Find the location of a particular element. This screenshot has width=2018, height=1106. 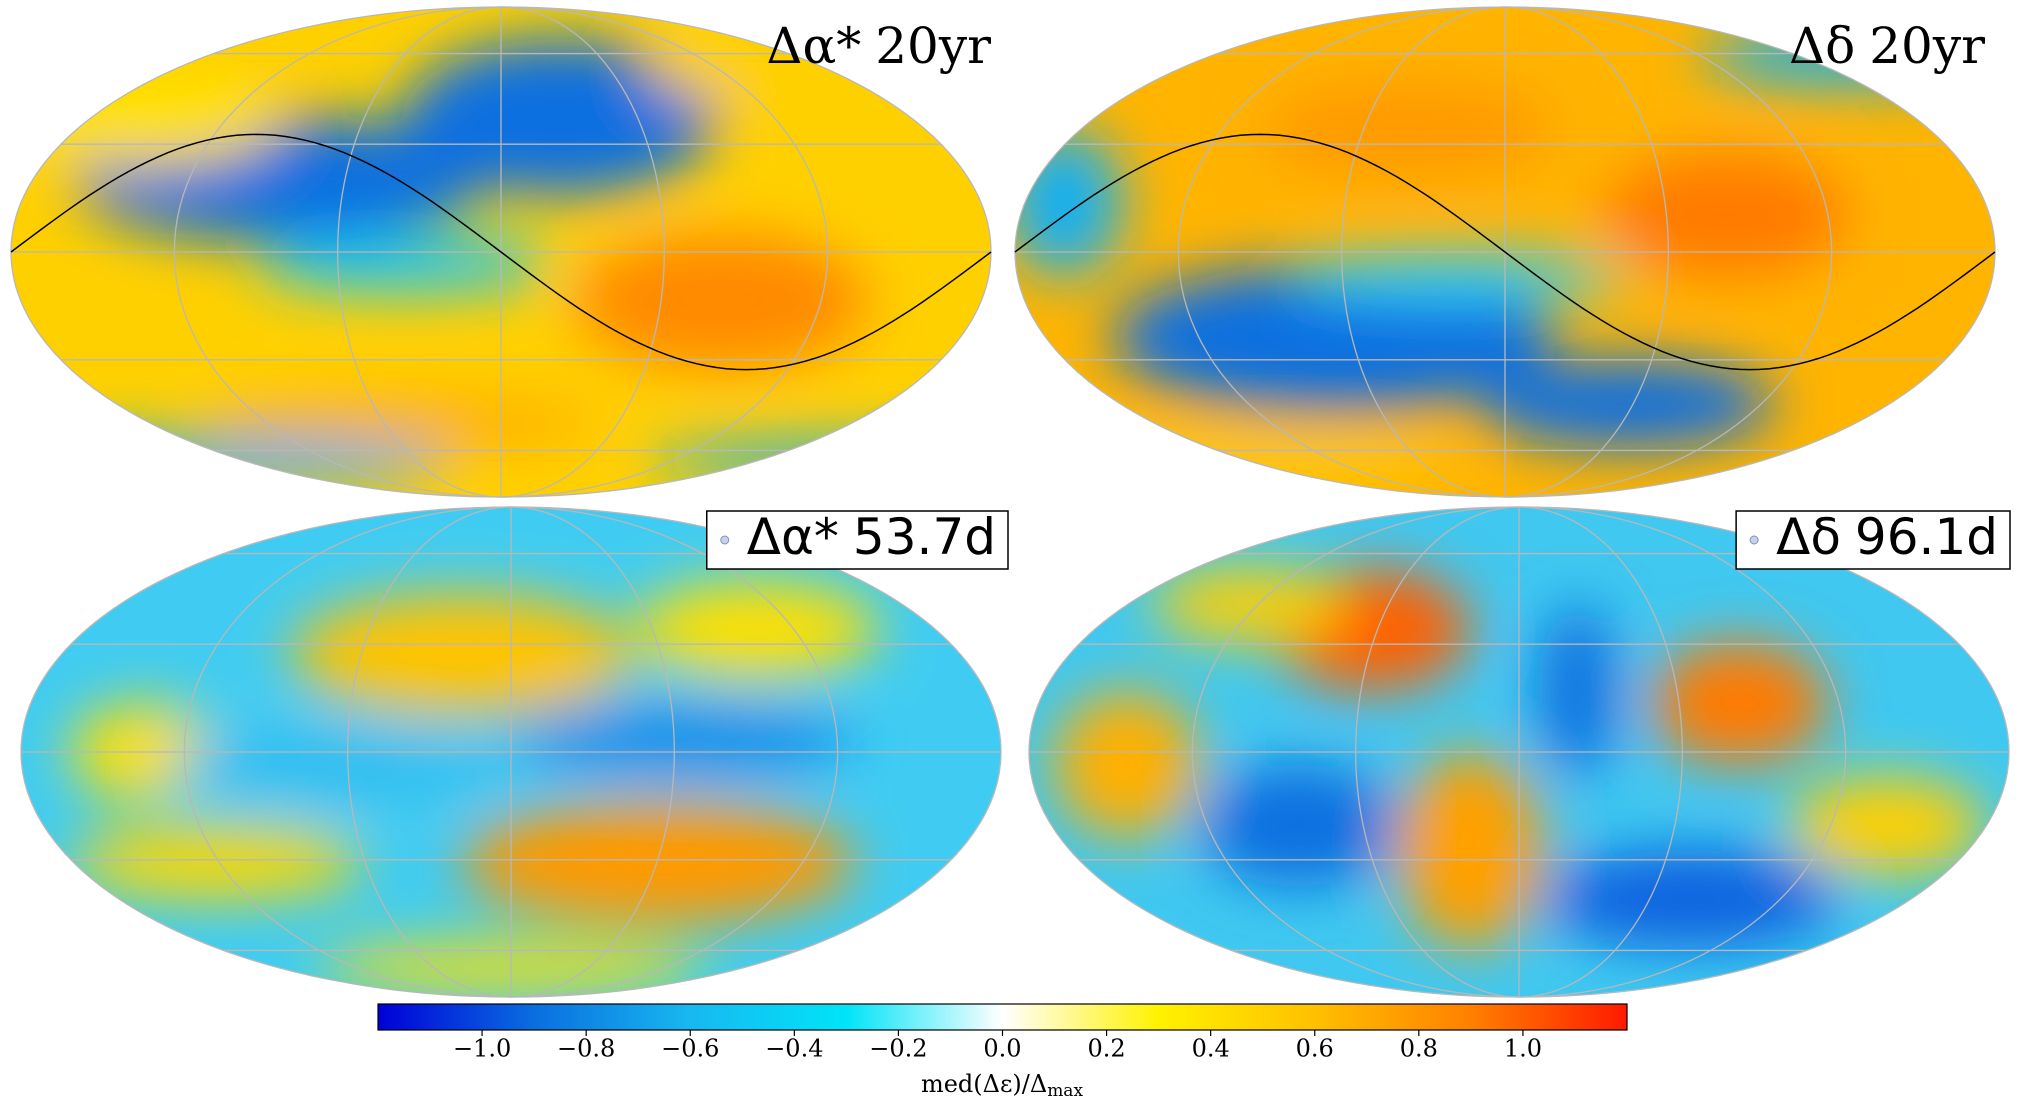

colorbar-tick-label: 1.0 is located at coordinates (1523, 1049).